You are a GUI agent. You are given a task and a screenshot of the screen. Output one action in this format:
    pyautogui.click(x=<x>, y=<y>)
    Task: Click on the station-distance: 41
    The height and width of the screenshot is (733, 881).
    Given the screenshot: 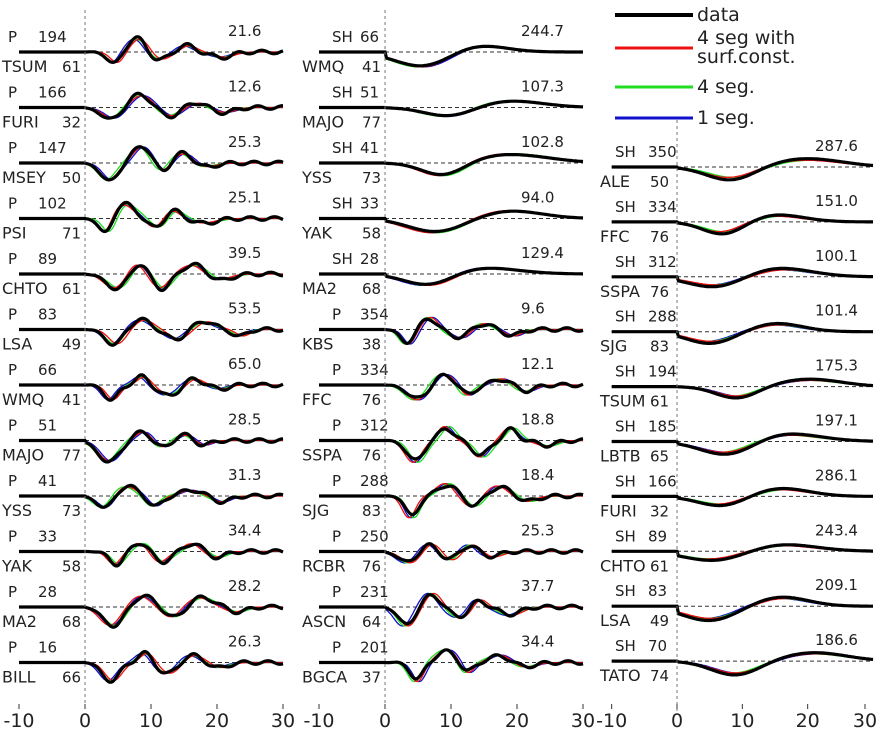 What is the action you would take?
    pyautogui.click(x=71, y=400)
    